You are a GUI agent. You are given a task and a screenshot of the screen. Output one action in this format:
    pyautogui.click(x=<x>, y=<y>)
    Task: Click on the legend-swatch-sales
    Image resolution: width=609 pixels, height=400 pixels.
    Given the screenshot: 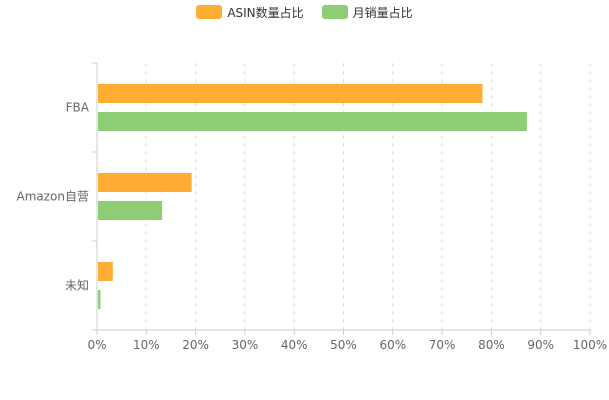 What is the action you would take?
    pyautogui.click(x=334, y=12)
    